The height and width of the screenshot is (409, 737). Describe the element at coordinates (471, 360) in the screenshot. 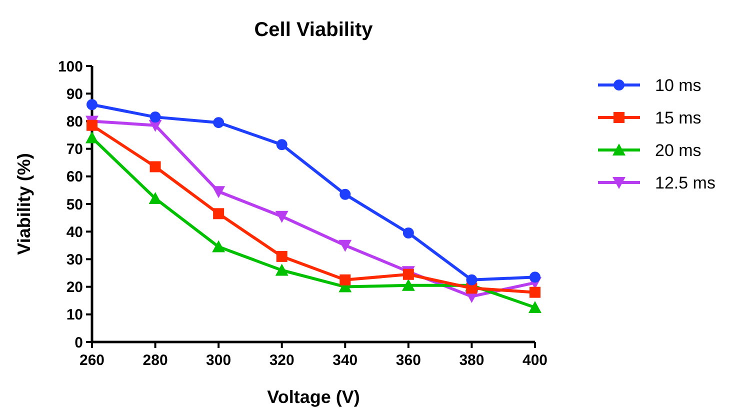

I see `x-tick-label: 380` at that location.